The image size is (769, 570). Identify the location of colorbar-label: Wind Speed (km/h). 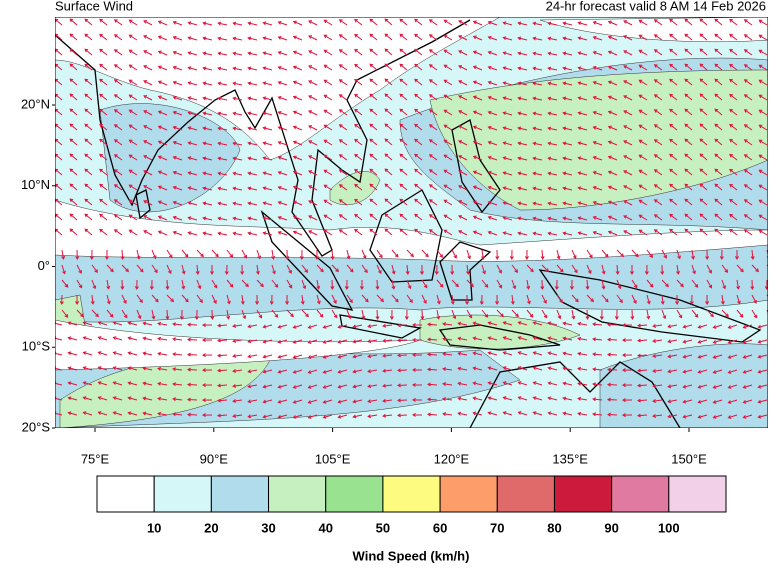
(411, 555).